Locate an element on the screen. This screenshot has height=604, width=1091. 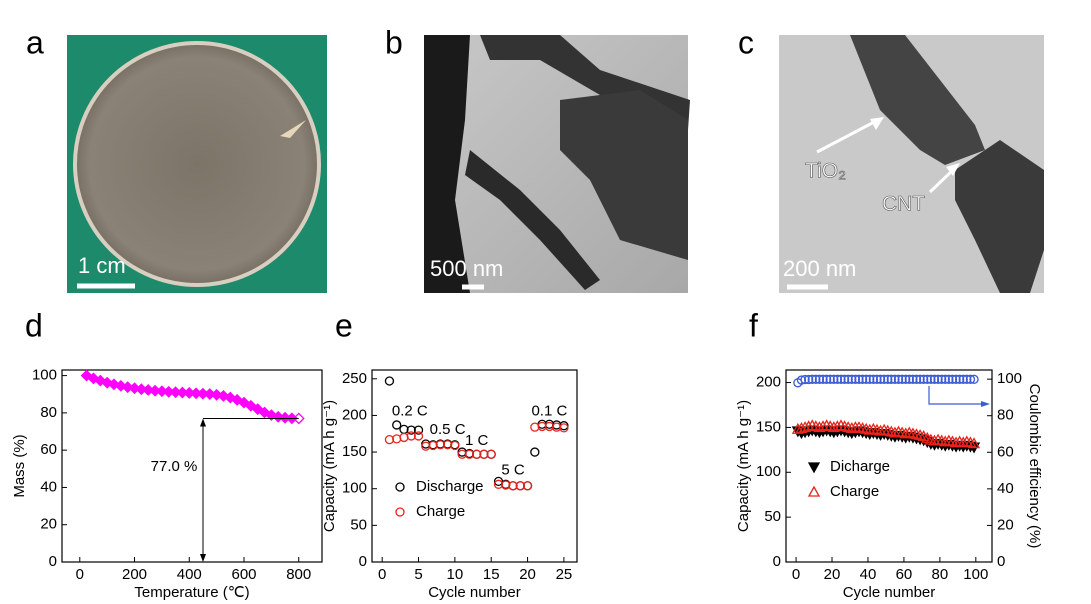
y2-tick-label: 0 is located at coordinates (1001, 561).